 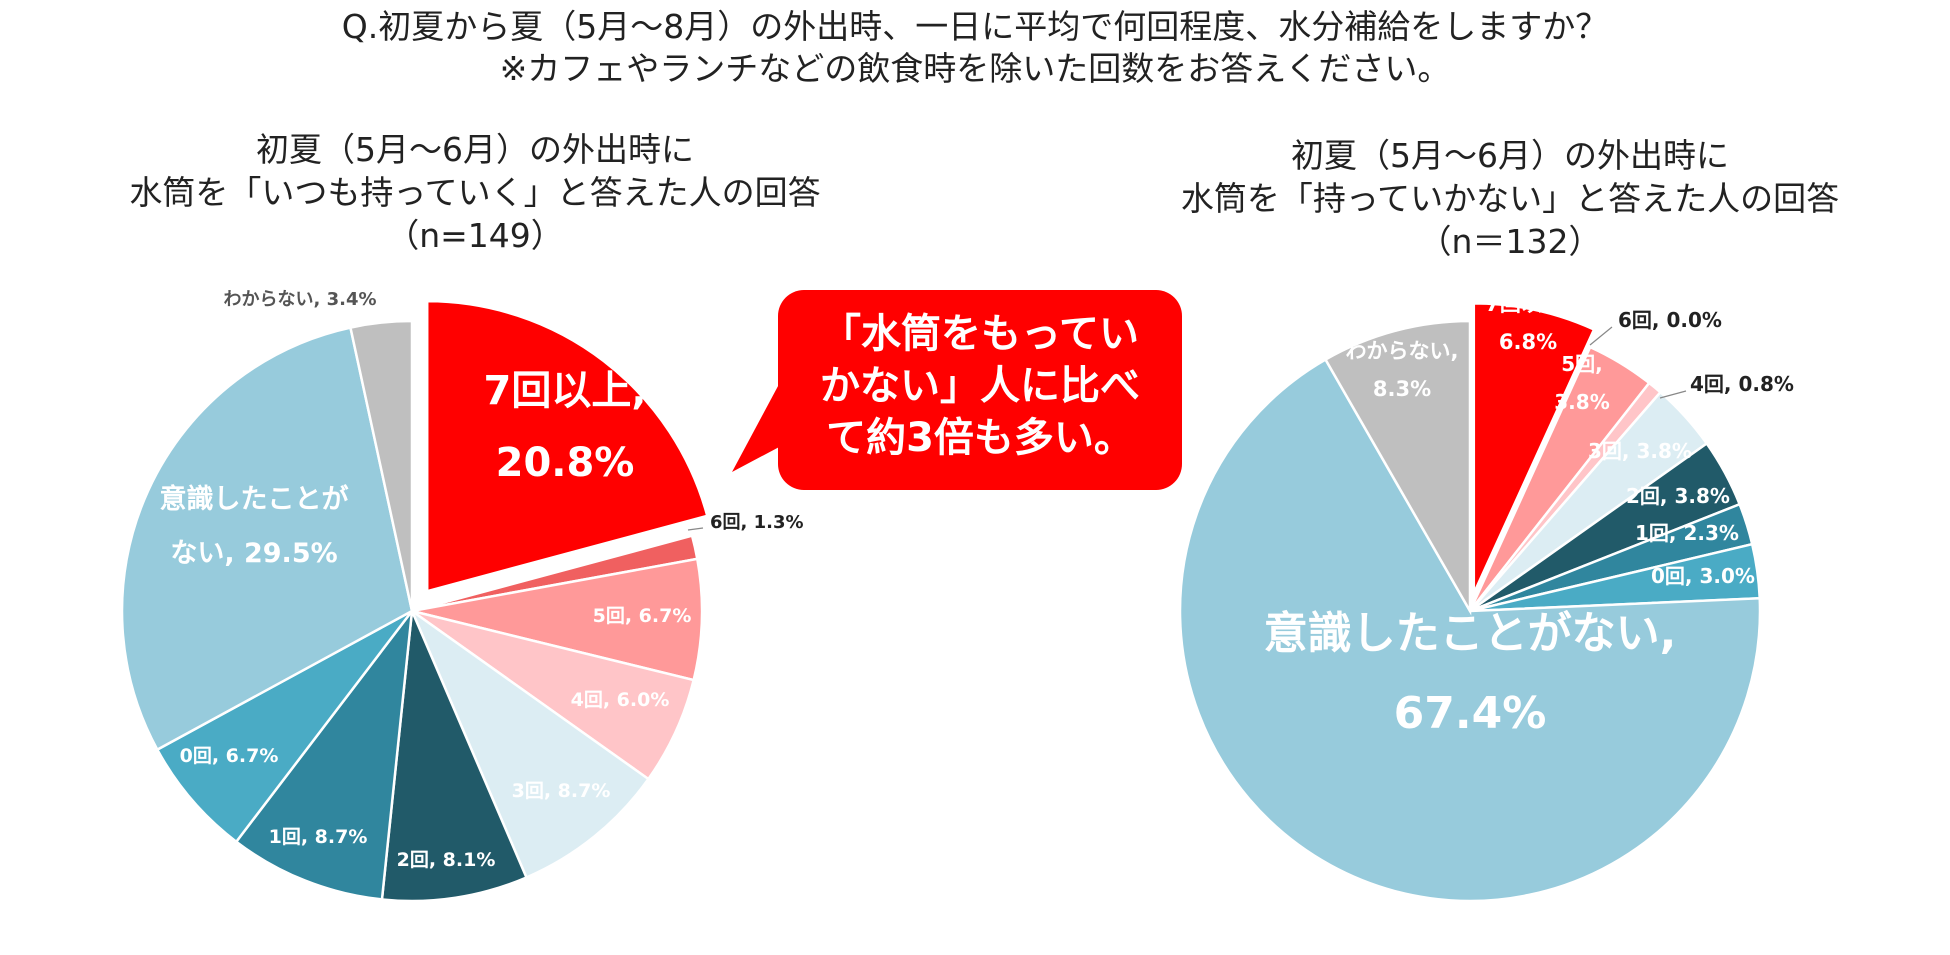 I want to click on left-pie-slice-never-noticed, so click(x=267, y=539).